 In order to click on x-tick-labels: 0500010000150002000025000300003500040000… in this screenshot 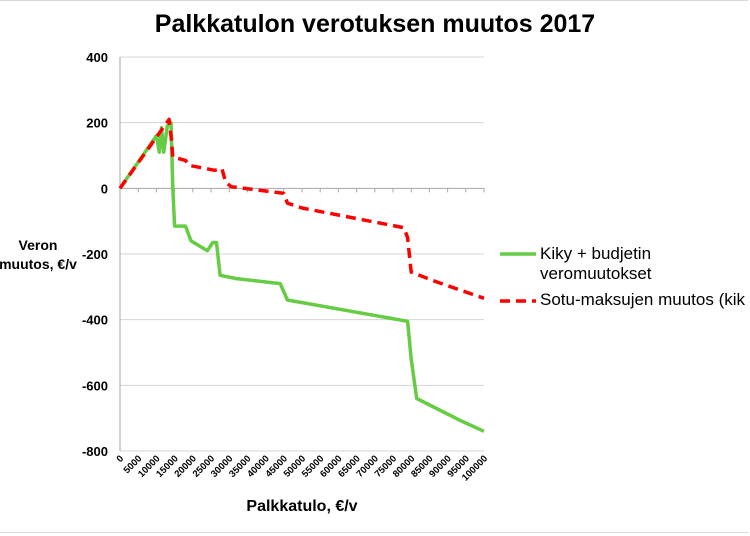, I will do `click(303, 468)`.